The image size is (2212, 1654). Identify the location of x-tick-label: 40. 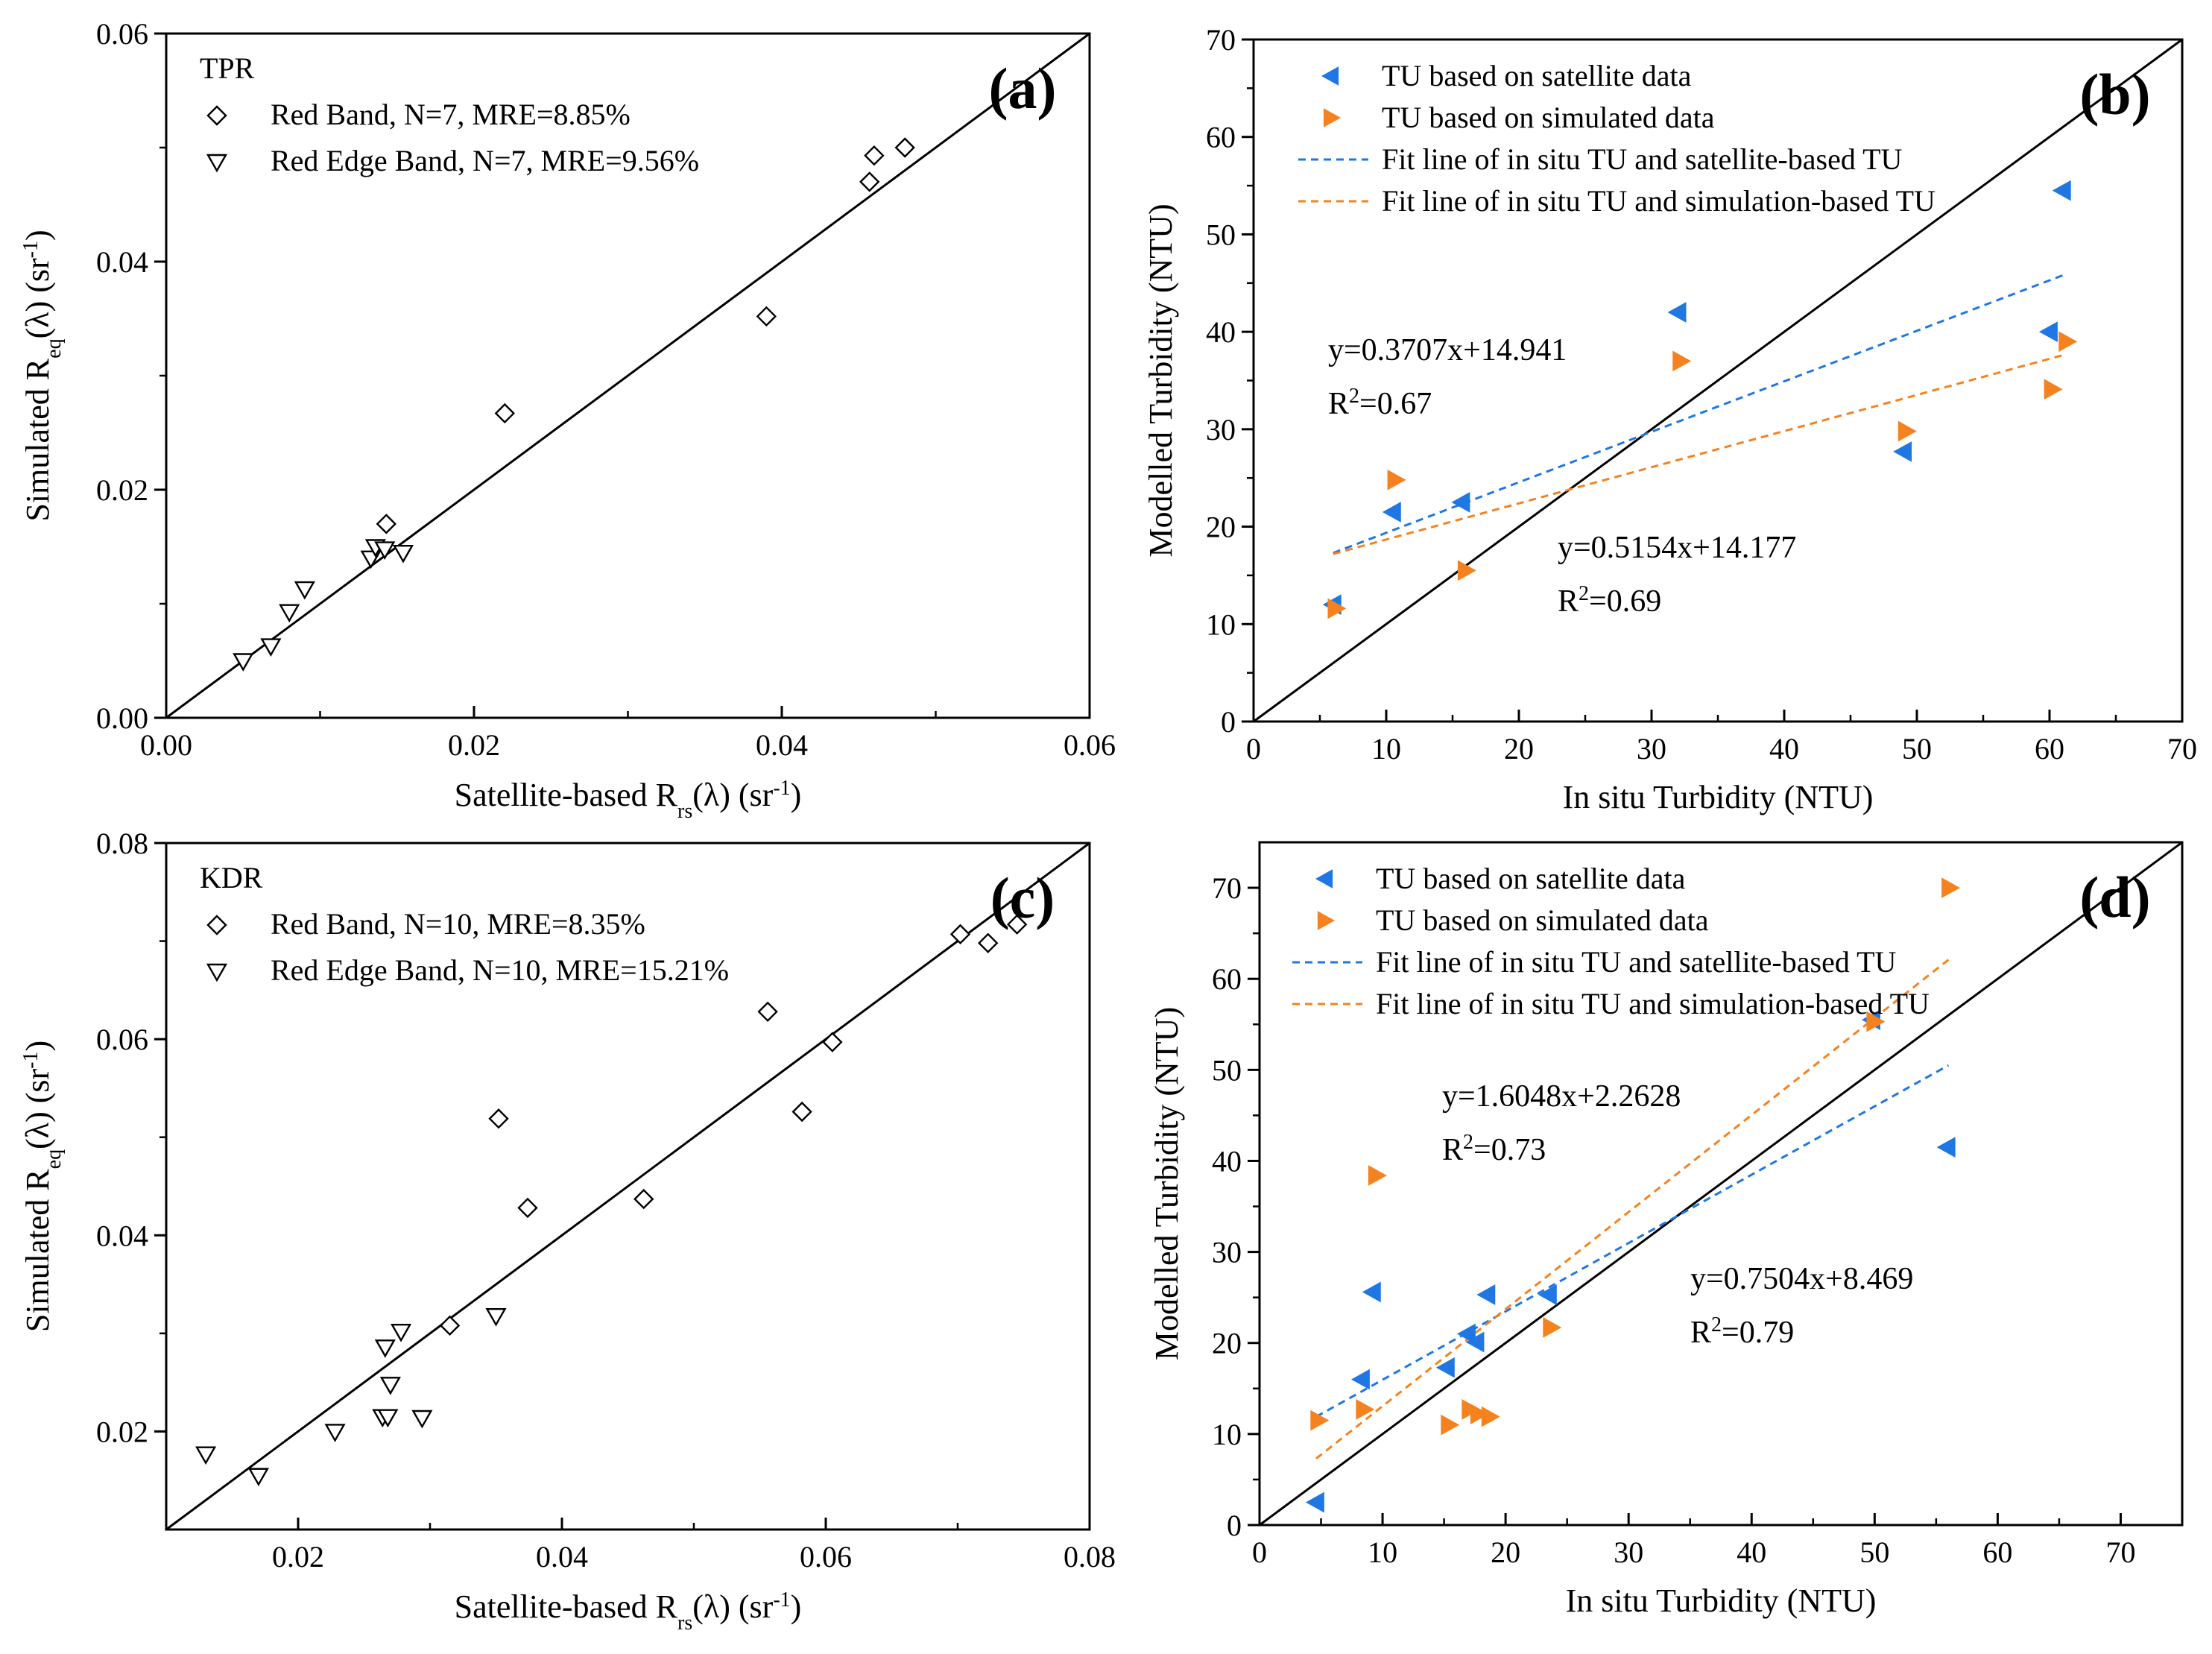
(1751, 1552).